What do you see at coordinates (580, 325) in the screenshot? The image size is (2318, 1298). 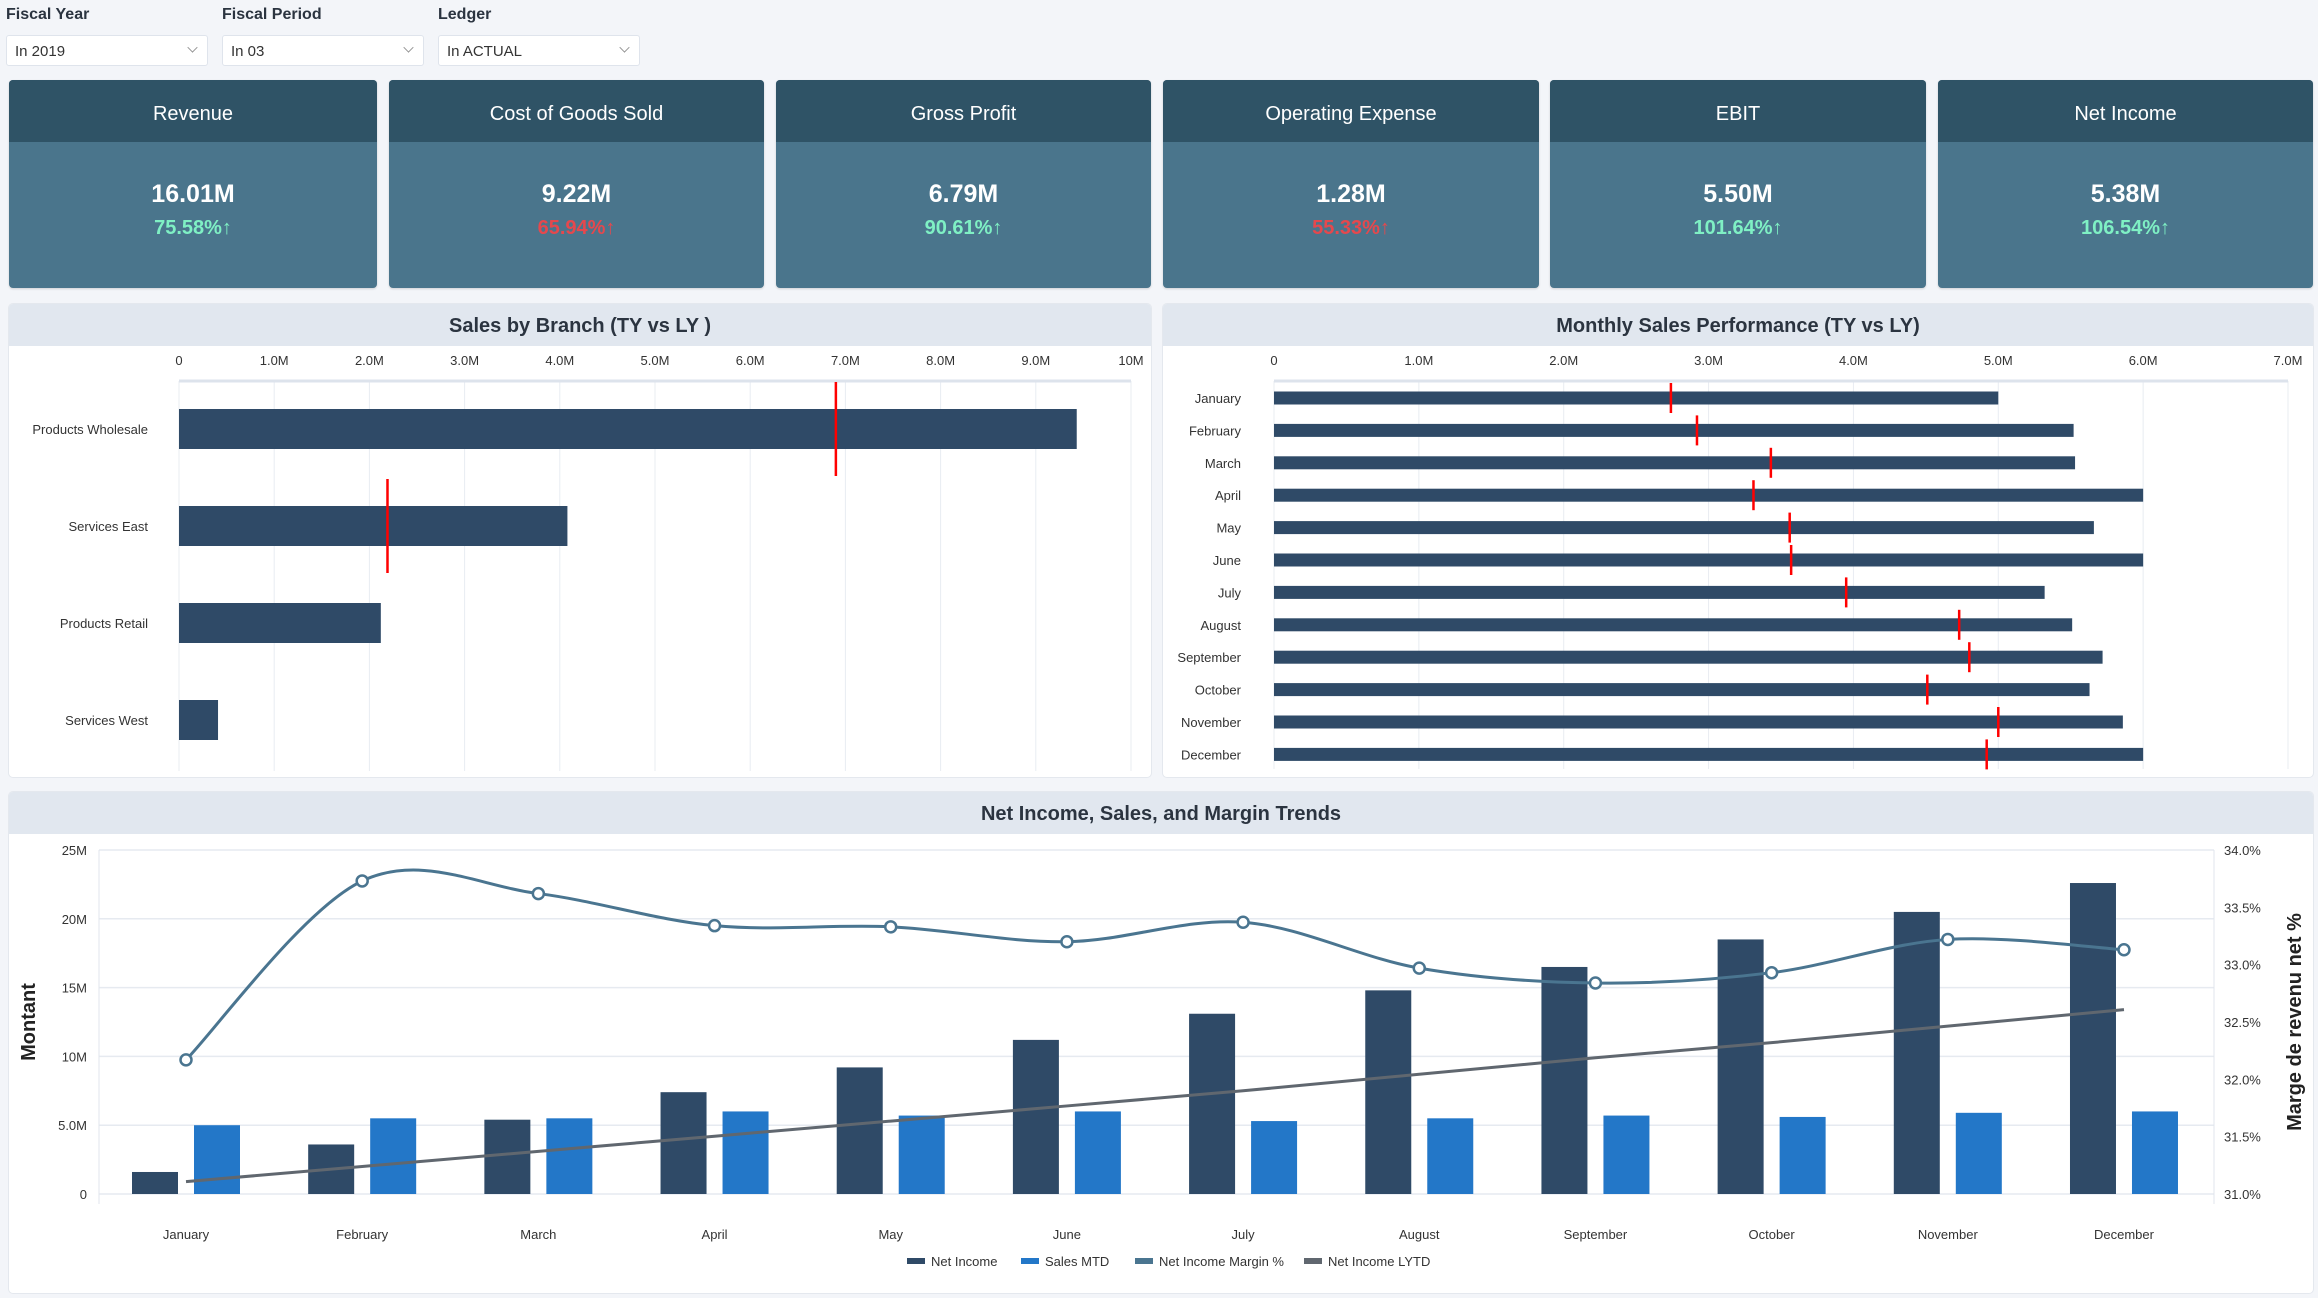 I see `panel-title: Sales by Branch (TY vs LY )` at bounding box center [580, 325].